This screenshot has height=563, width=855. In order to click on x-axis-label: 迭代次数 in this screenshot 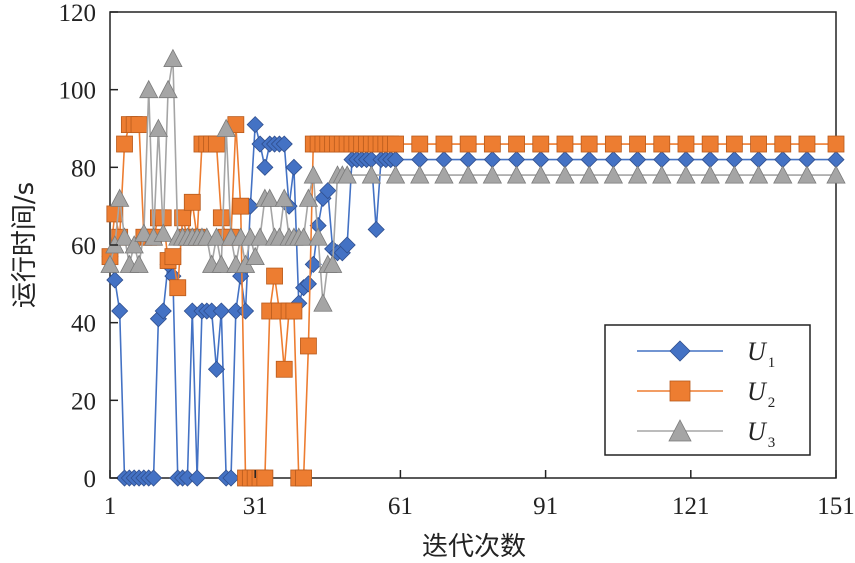, I will do `click(474, 547)`.